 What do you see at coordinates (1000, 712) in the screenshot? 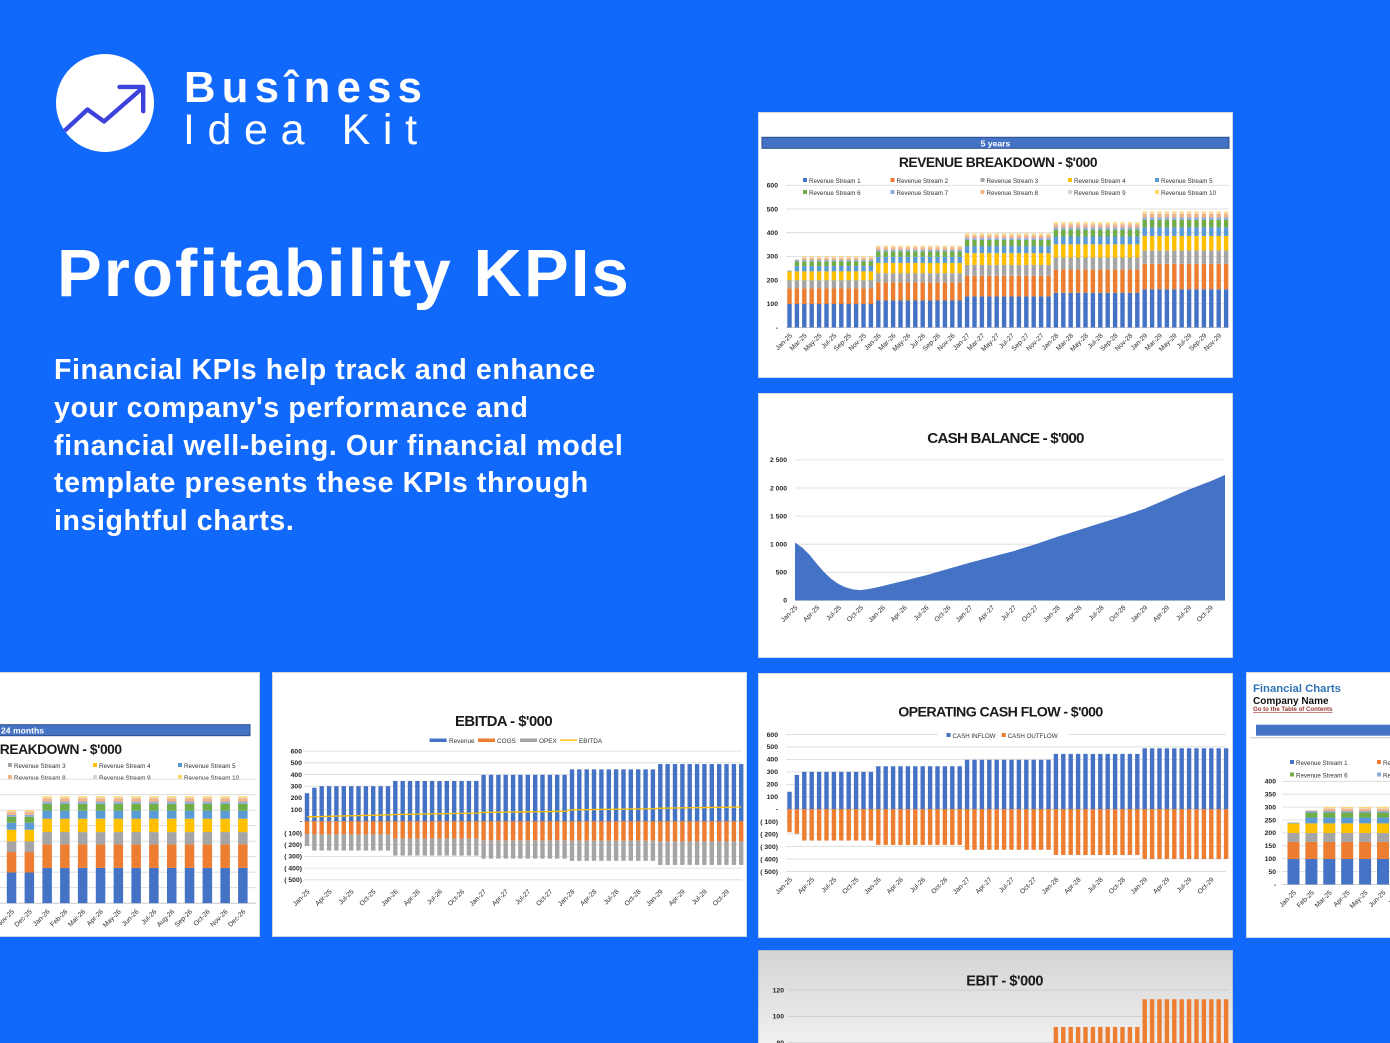
I see `svg-text: OPERATING CASH FLOW - $'000` at bounding box center [1000, 712].